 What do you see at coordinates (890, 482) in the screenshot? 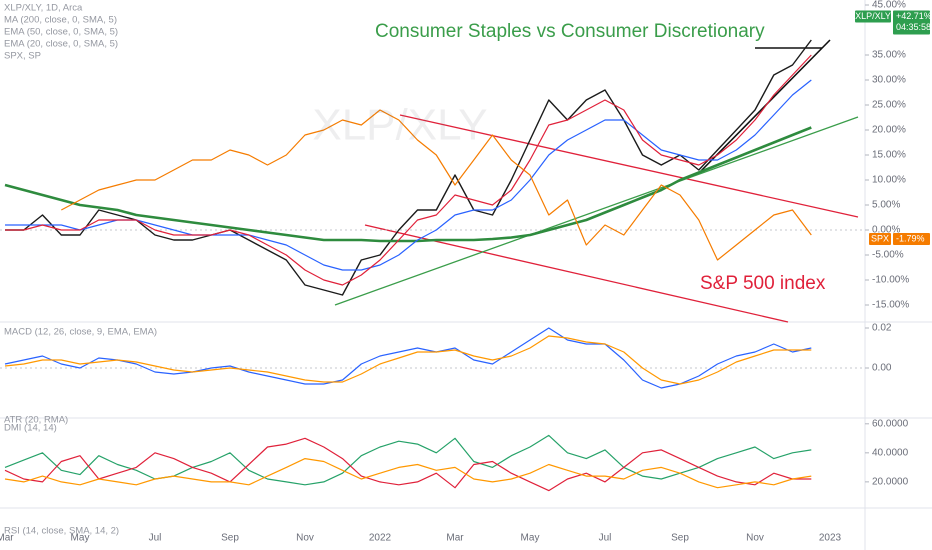
I see `y-tick-label: 20.0000` at bounding box center [890, 482].